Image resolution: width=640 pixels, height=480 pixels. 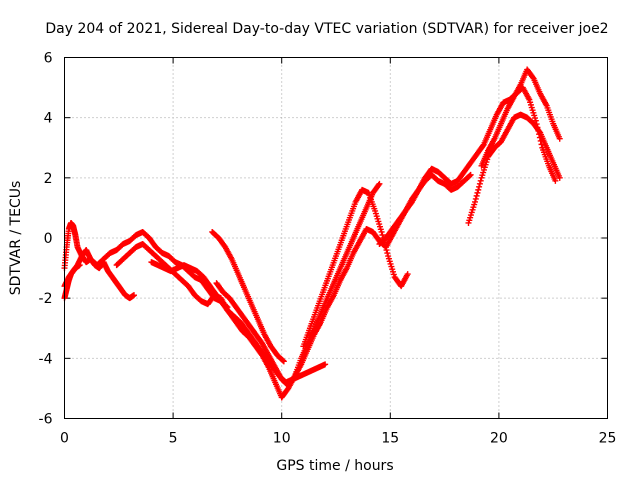 I want to click on series-arc-j, so click(x=514, y=168).